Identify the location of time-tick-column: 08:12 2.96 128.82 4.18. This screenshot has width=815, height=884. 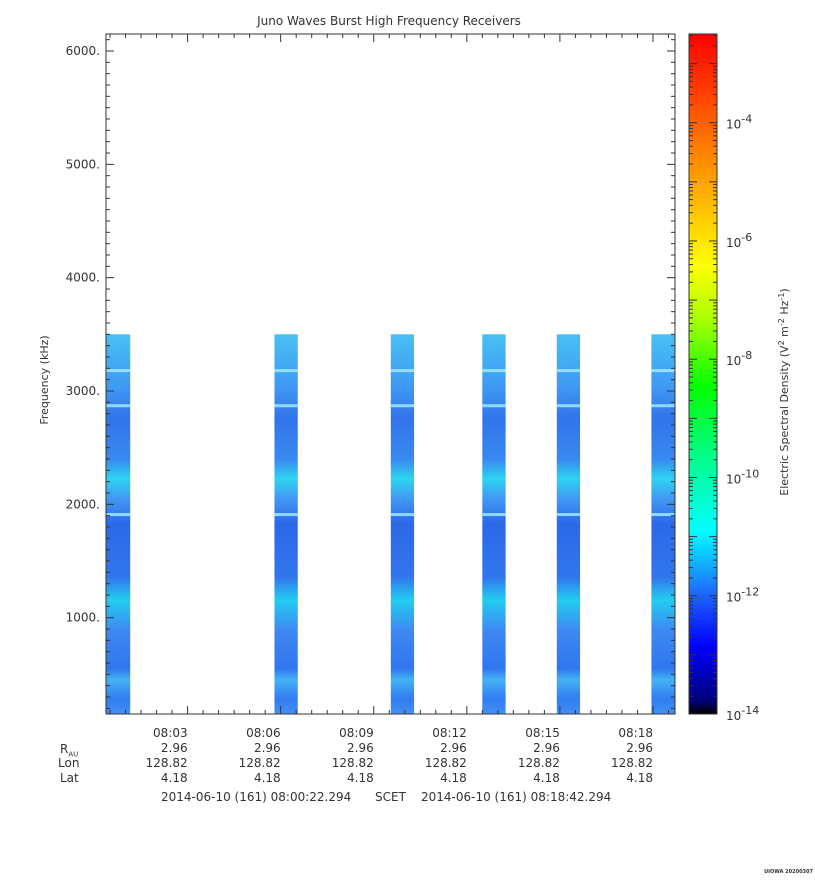
(432, 756).